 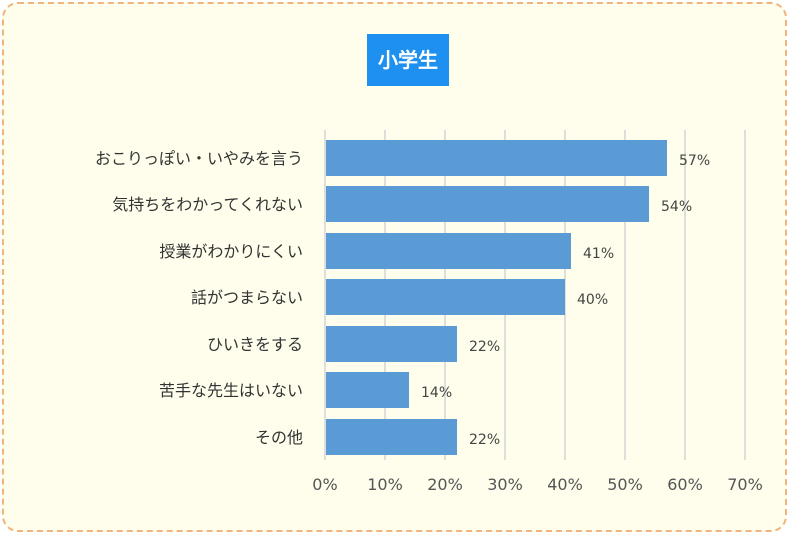 What do you see at coordinates (231, 251) in the screenshot?
I see `category-label: 授業がわかりにくい` at bounding box center [231, 251].